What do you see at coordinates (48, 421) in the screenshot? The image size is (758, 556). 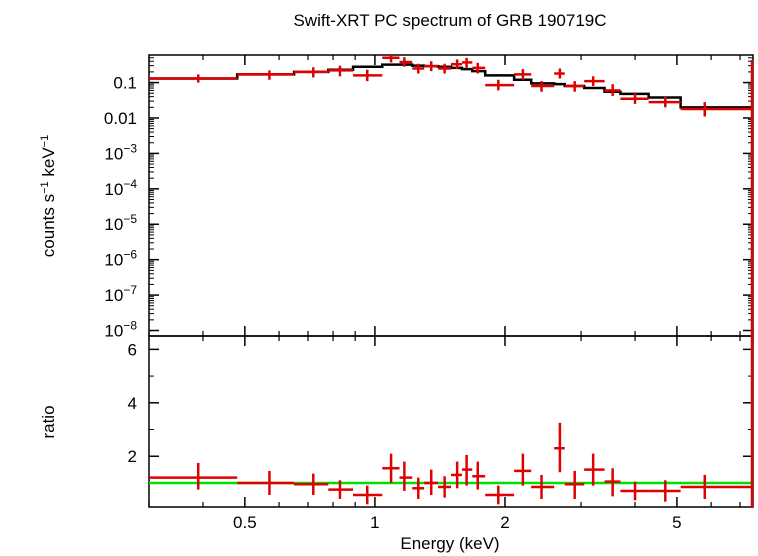 I see `ratio-y-axis-label: ratio` at bounding box center [48, 421].